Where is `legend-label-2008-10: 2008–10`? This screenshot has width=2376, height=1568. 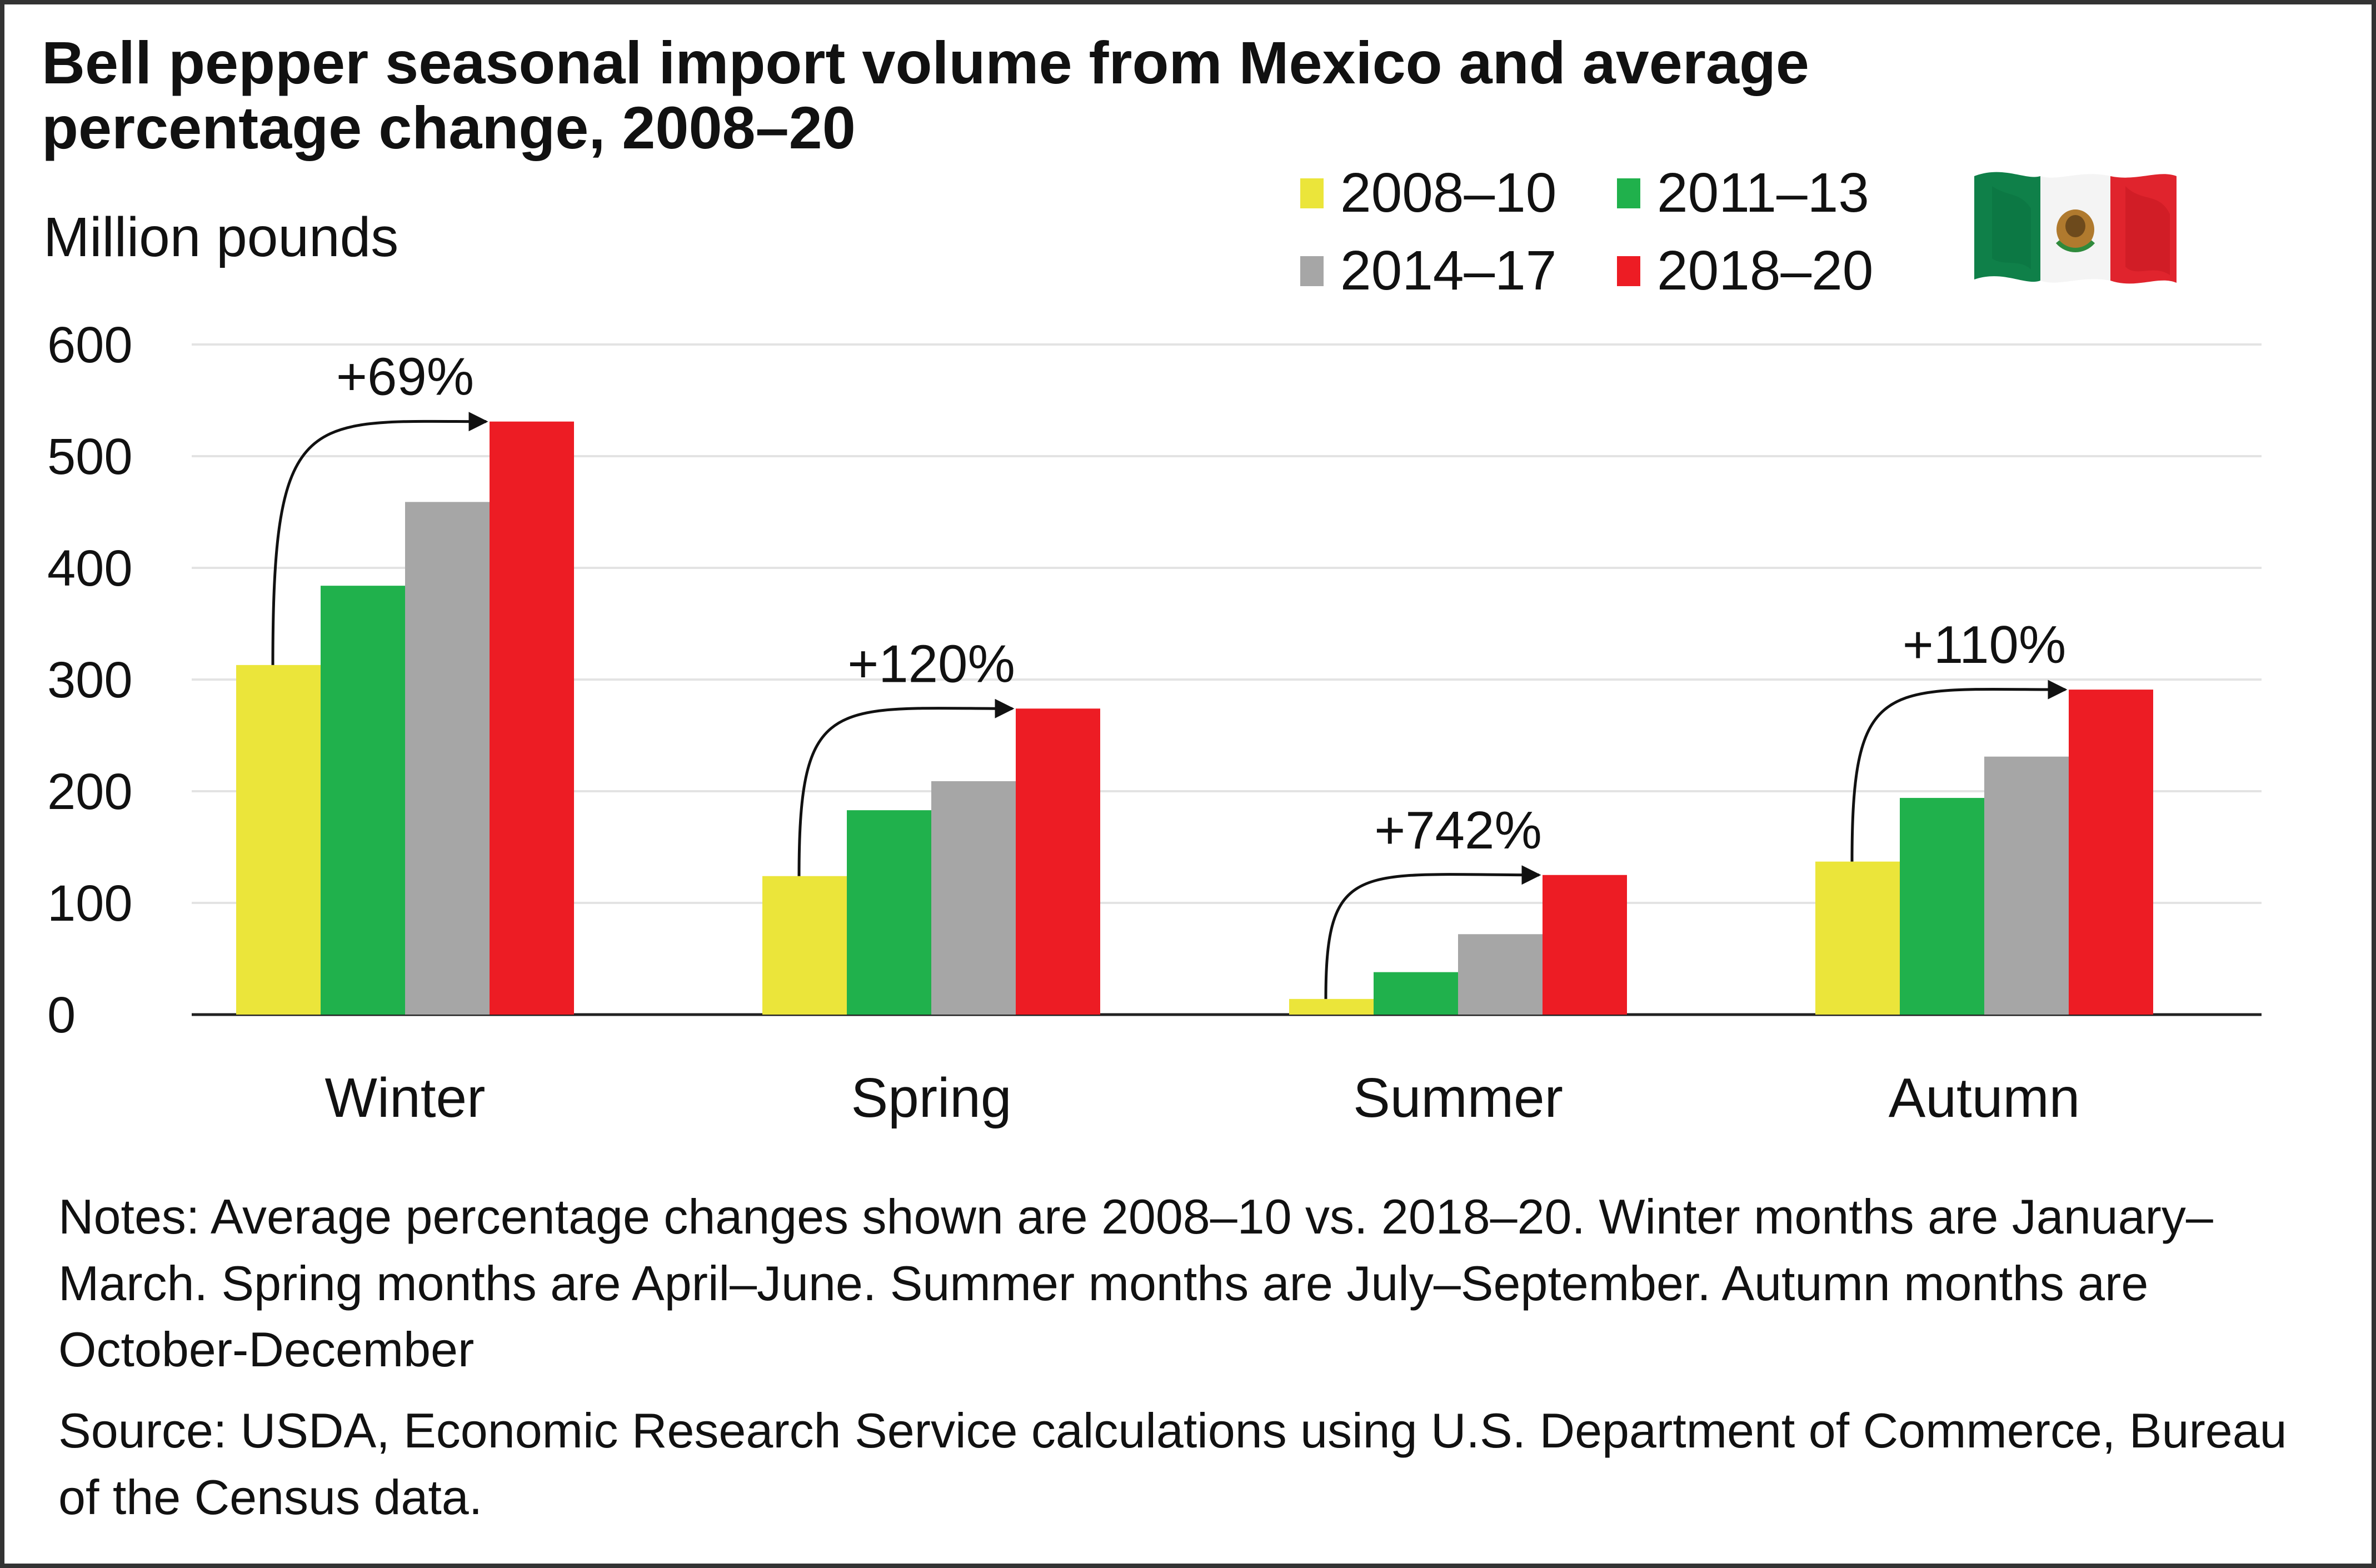
legend-label-2008-10: 2008–10 is located at coordinates (1448, 193).